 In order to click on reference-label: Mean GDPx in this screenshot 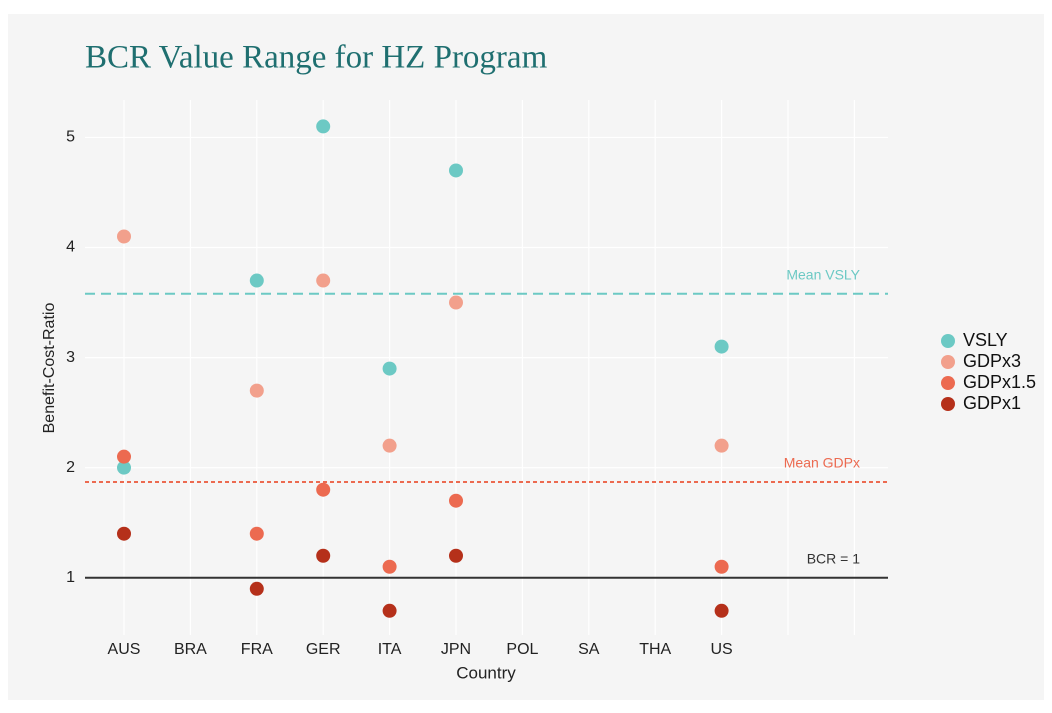, I will do `click(822, 463)`.